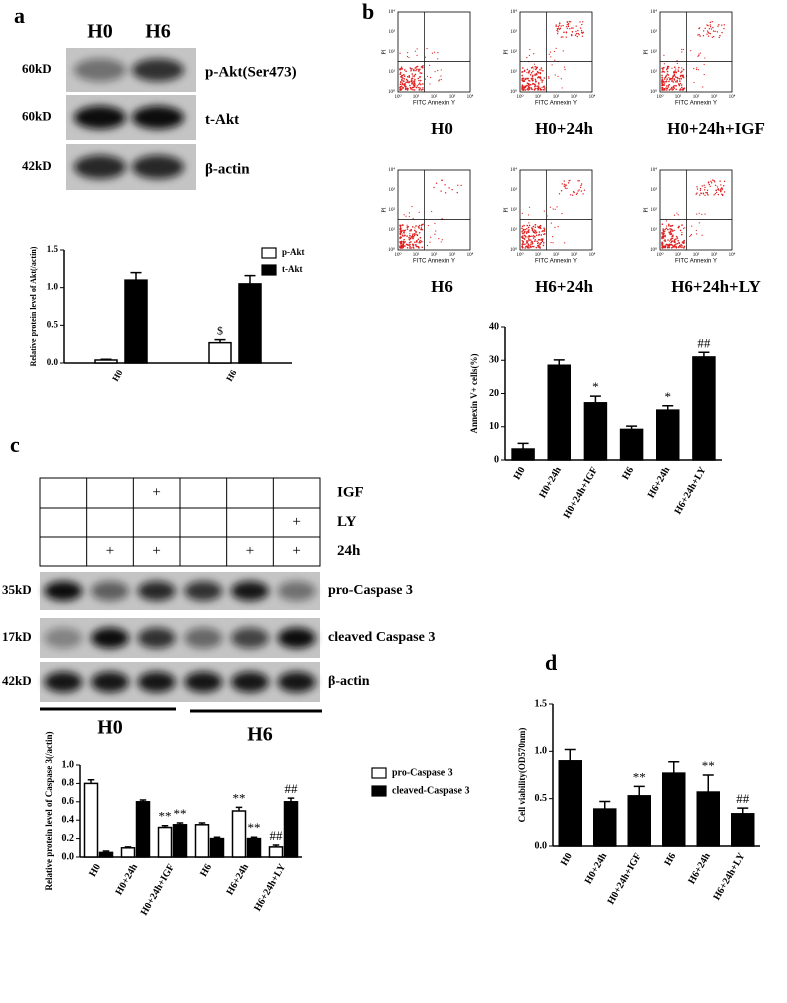 The image size is (787, 1003). What do you see at coordinates (541, 845) in the screenshot?
I see `y-tick-label: 0.0` at bounding box center [541, 845].